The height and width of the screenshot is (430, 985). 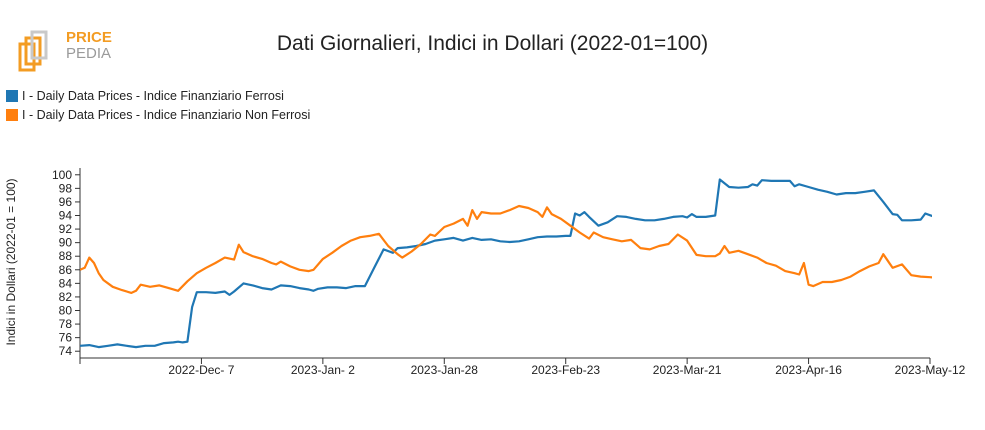 What do you see at coordinates (323, 370) in the screenshot?
I see `x-tick-label: 2023-Jan- 2` at bounding box center [323, 370].